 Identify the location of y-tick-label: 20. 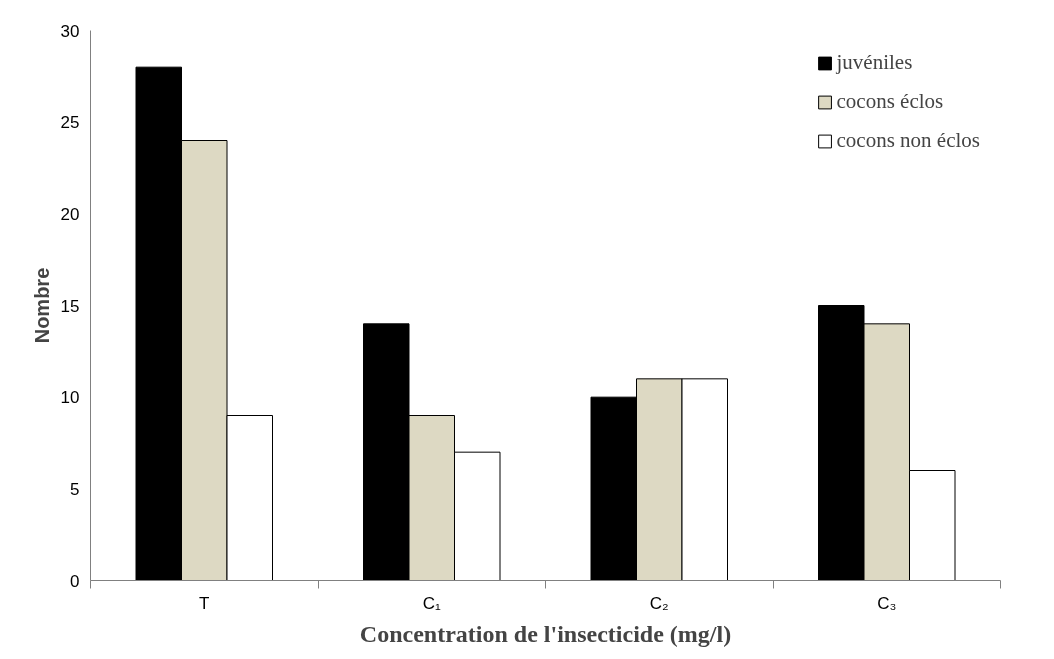
(70, 214).